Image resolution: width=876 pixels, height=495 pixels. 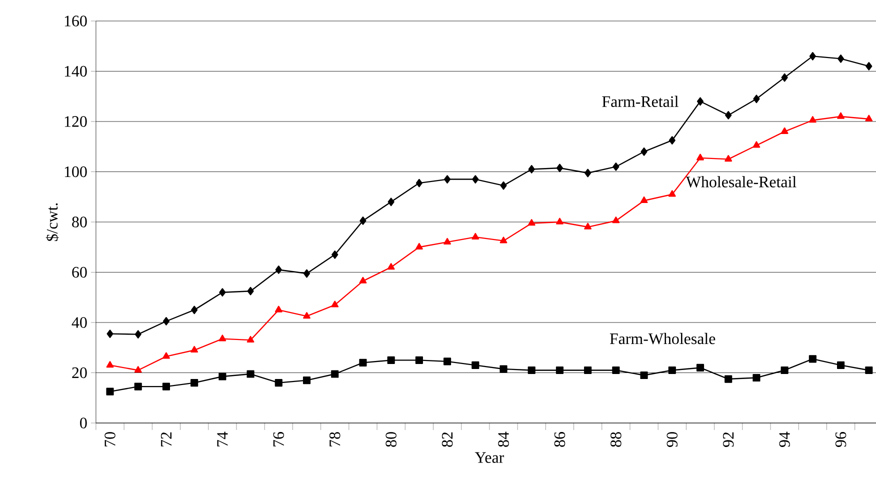 What do you see at coordinates (83, 423) in the screenshot?
I see `y-tick-label: 0` at bounding box center [83, 423].